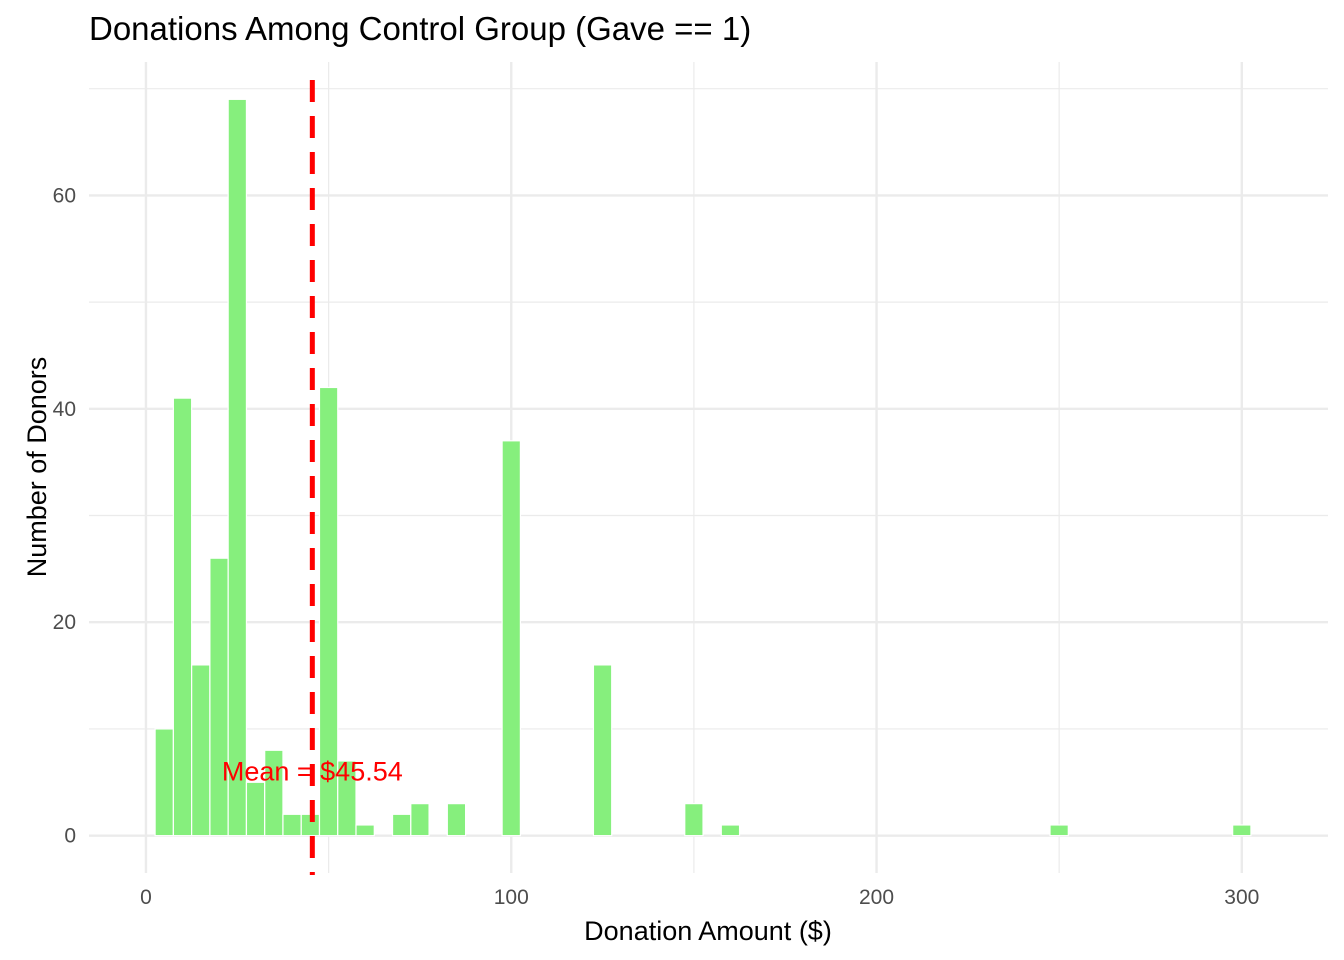 Image resolution: width=1344 pixels, height=960 pixels. I want to click on y-axis-title: Number of Donors, so click(37, 467).